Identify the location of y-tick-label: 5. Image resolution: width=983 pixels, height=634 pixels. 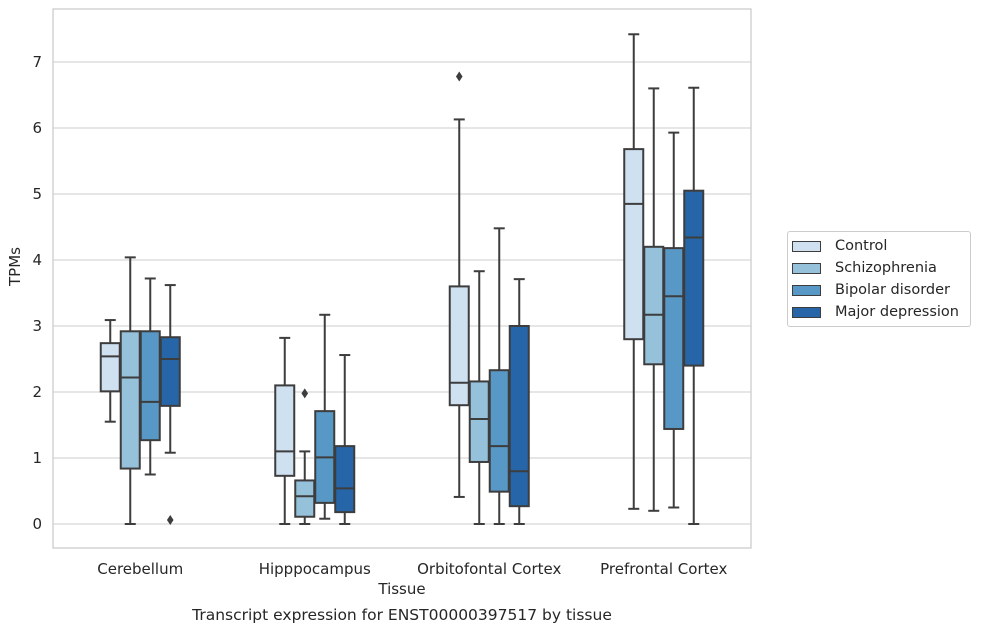
(37, 194).